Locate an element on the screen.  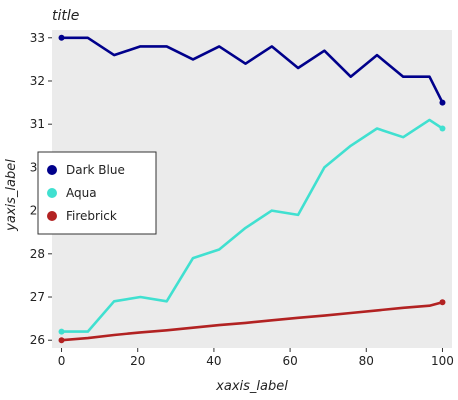
y-tick-label: 31 is located at coordinates (37, 124).